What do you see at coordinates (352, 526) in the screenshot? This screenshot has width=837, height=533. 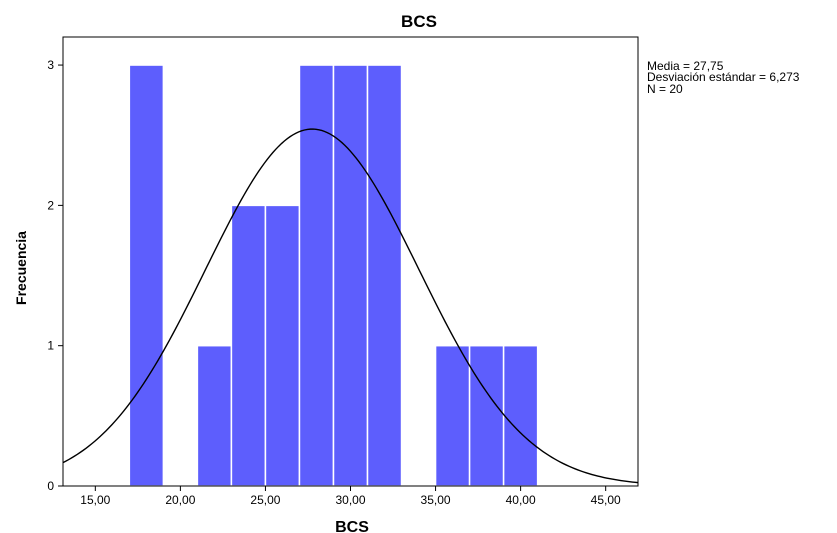 I see `x-axis-label: BCS` at bounding box center [352, 526].